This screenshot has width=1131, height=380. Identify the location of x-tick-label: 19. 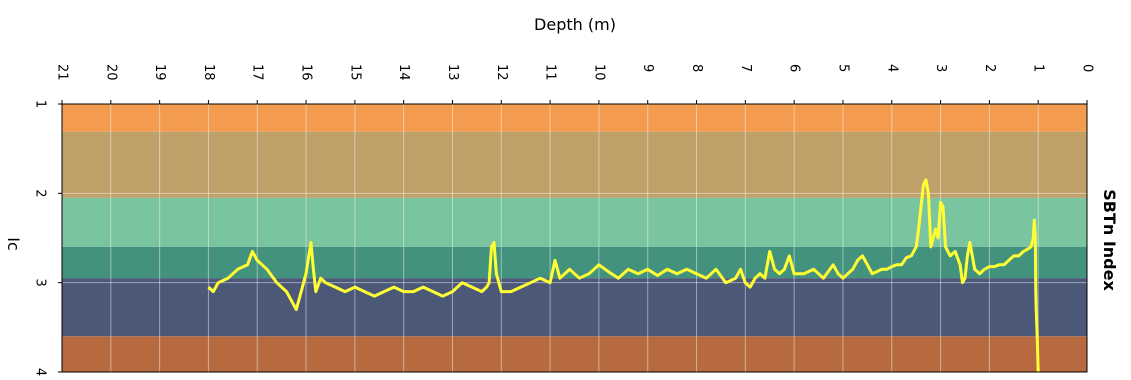
(159, 72).